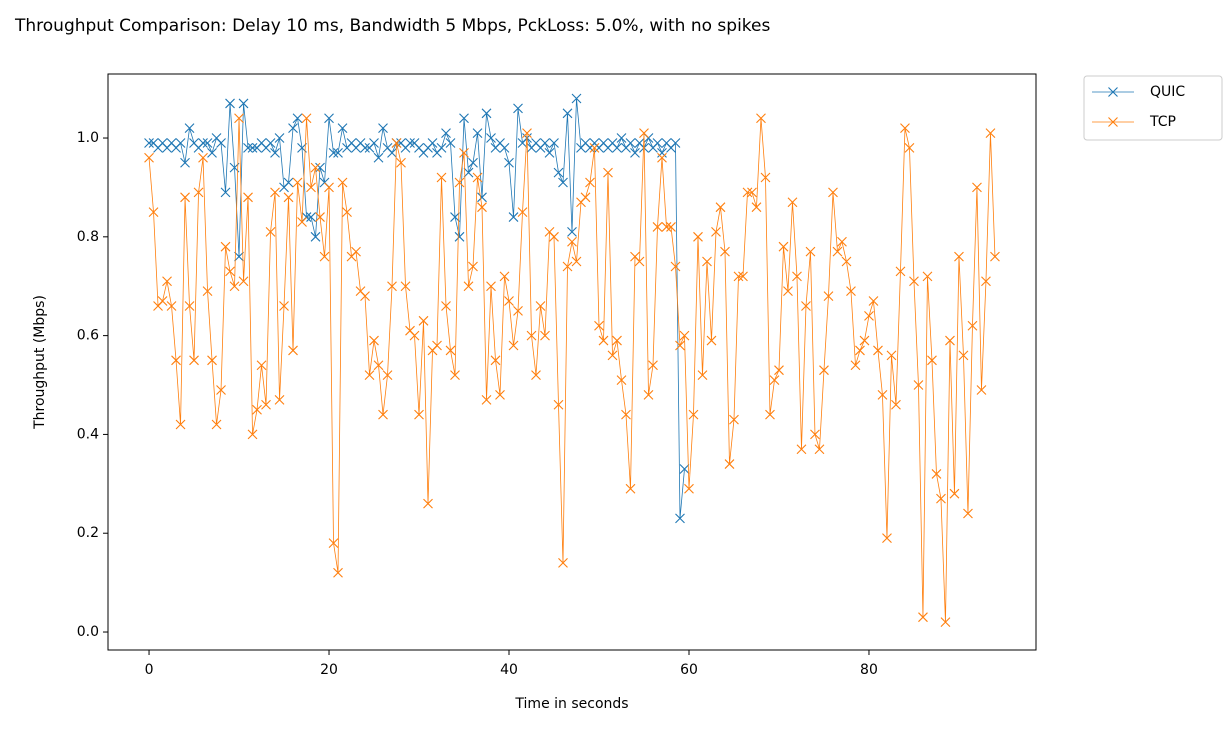 Image resolution: width=1226 pixels, height=733 pixels. Describe the element at coordinates (571, 704) in the screenshot. I see `x-axis-label: Time in seconds` at that location.